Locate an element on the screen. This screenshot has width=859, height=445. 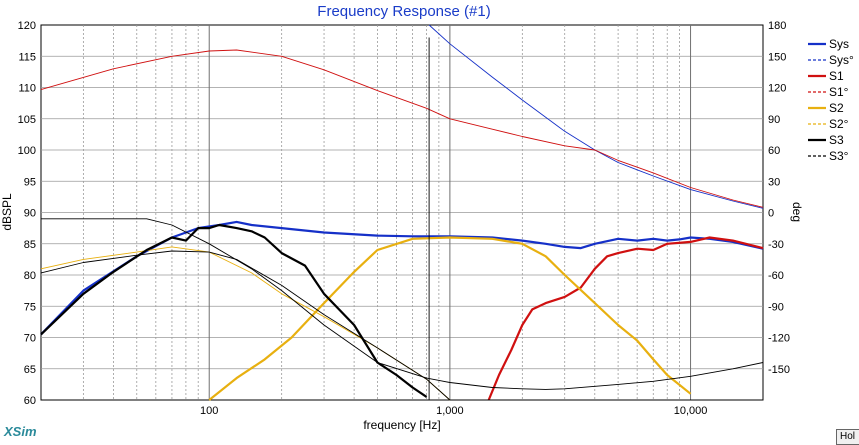
y-right-tick-label: -120 is located at coordinates (779, 339).